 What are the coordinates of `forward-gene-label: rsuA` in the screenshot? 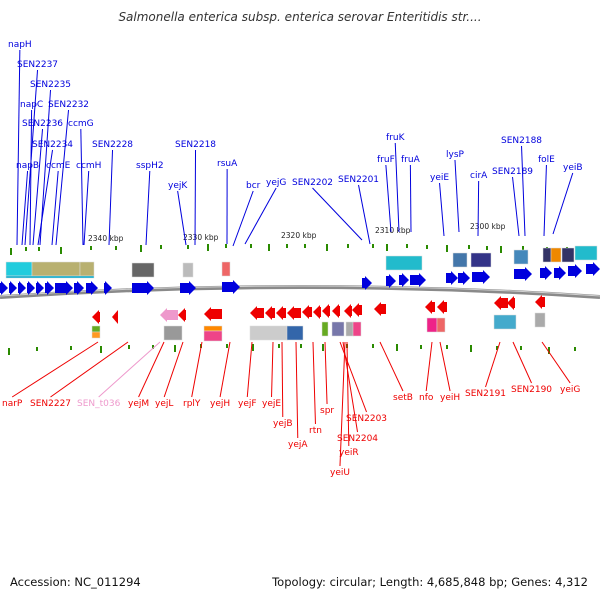 It's located at (227, 164).